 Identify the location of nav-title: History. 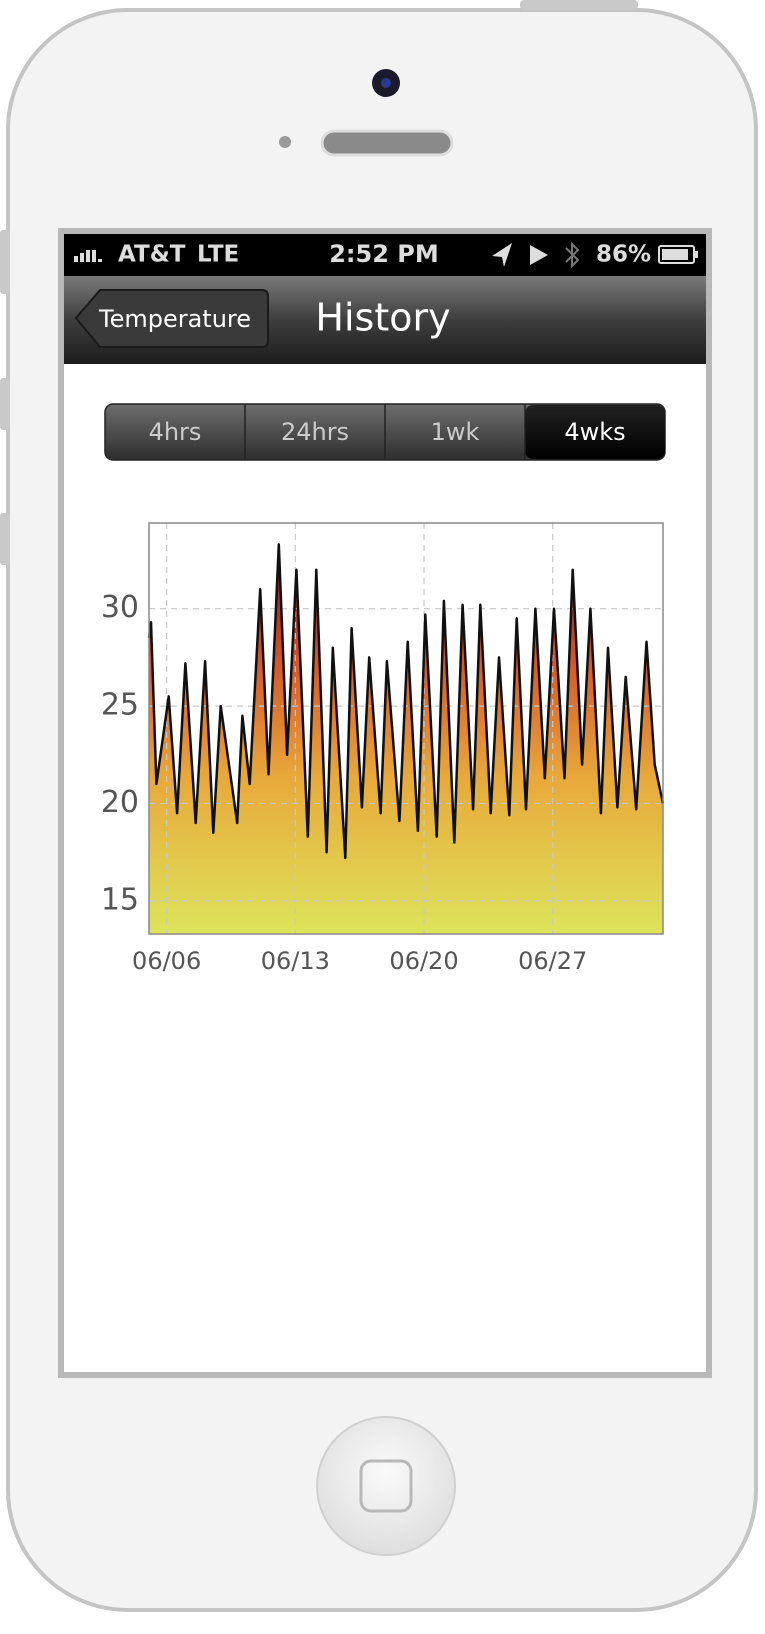
(382, 318).